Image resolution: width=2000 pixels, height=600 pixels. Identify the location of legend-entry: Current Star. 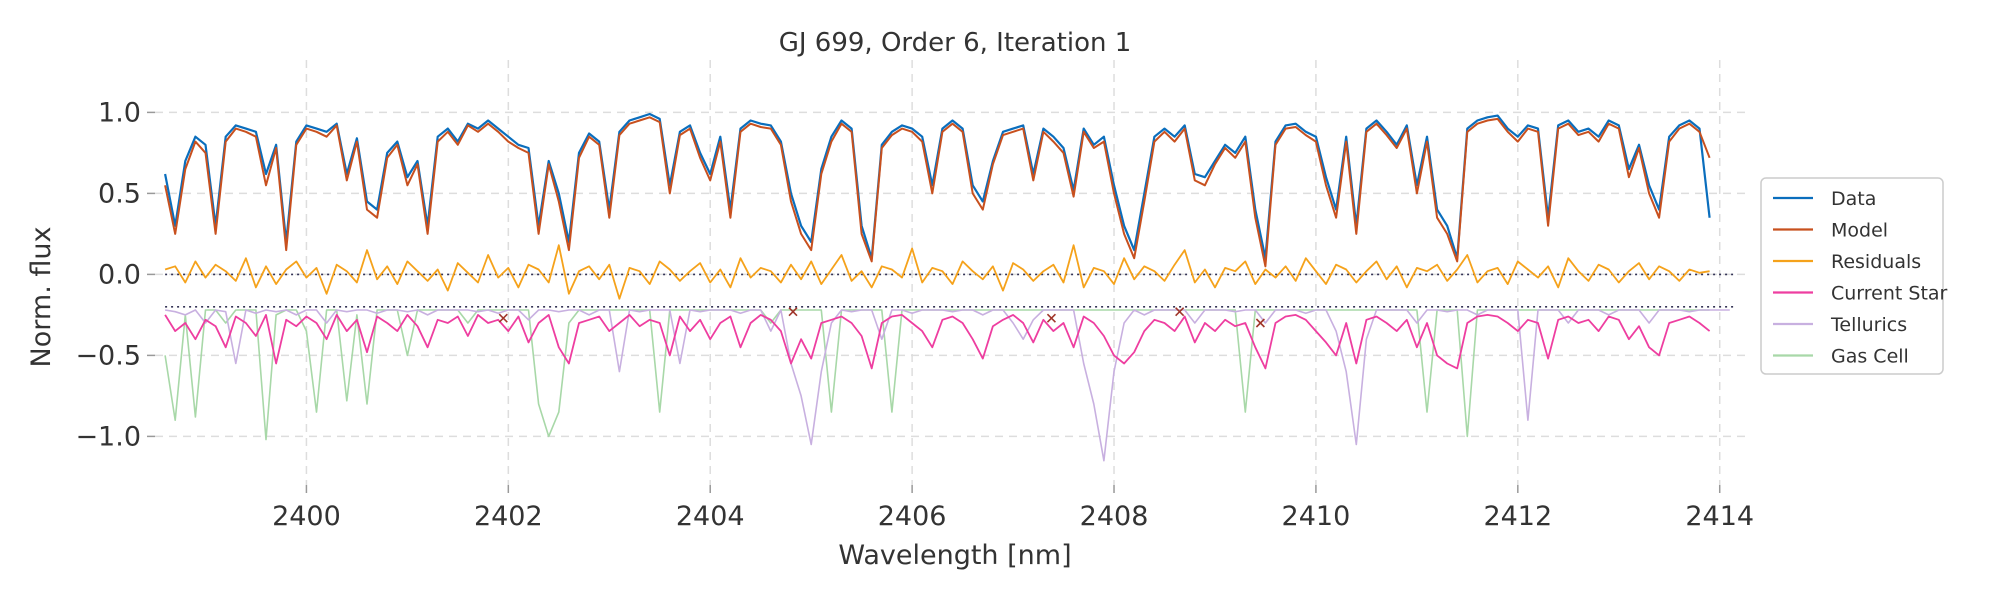
(1860, 294).